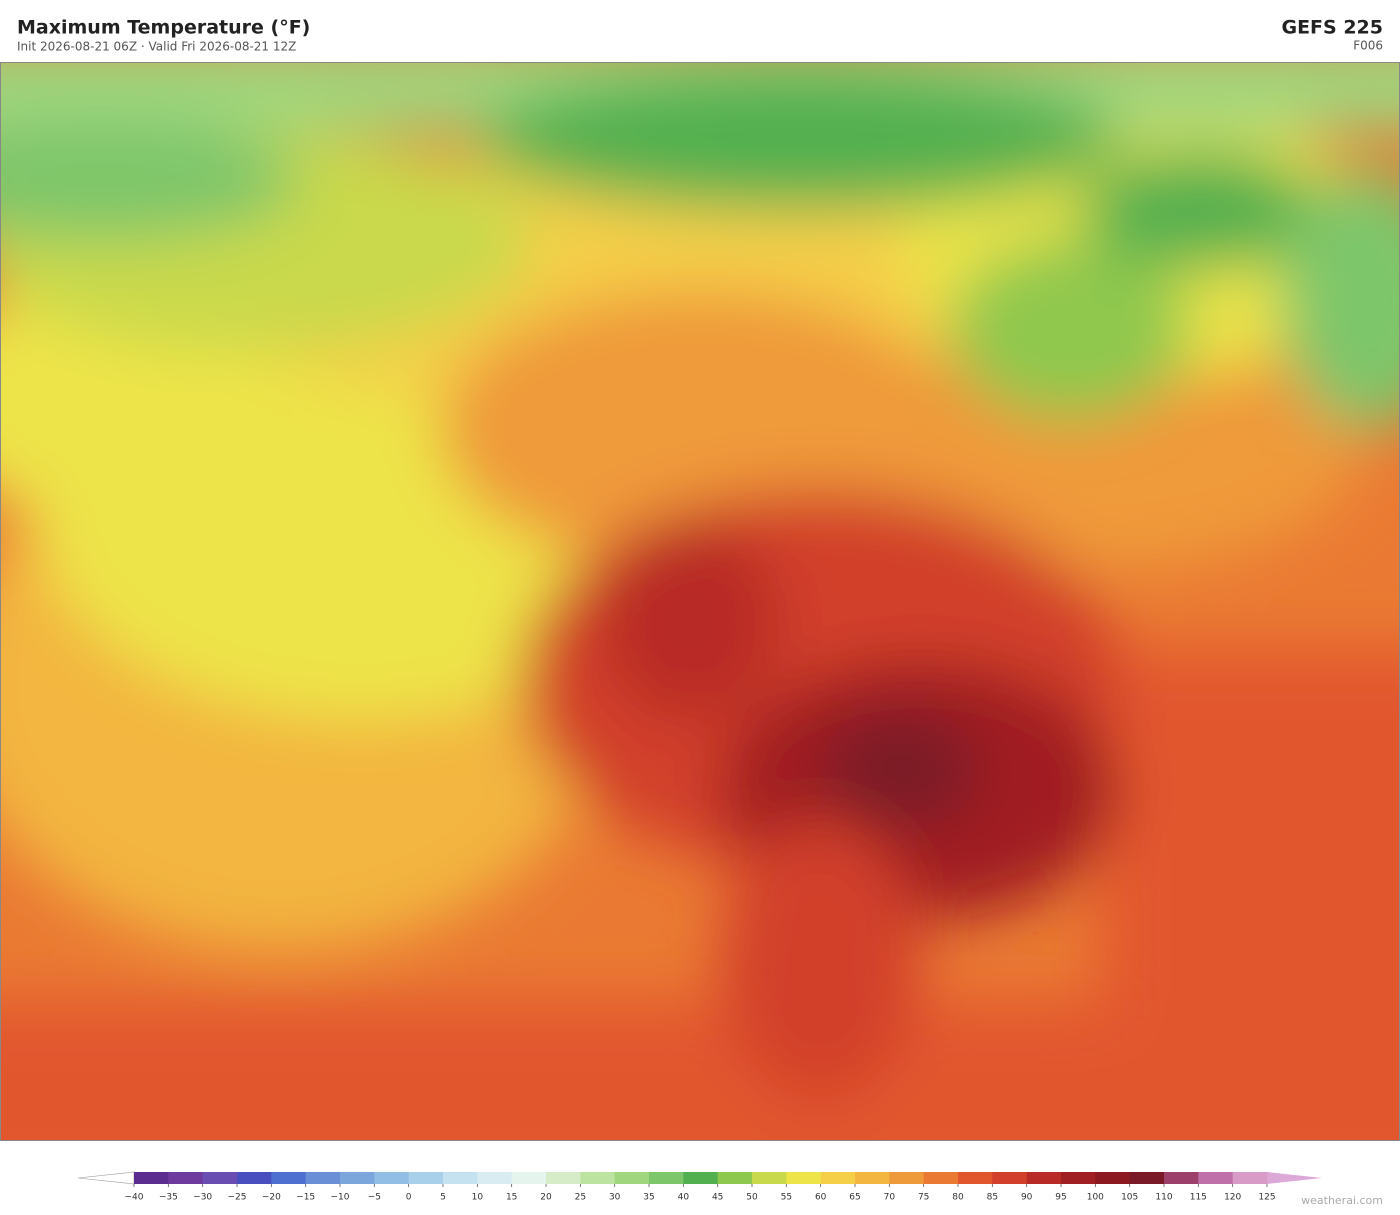 The height and width of the screenshot is (1215, 1400). What do you see at coordinates (1266, 1198) in the screenshot?
I see `colorbar-tick-label: 125` at bounding box center [1266, 1198].